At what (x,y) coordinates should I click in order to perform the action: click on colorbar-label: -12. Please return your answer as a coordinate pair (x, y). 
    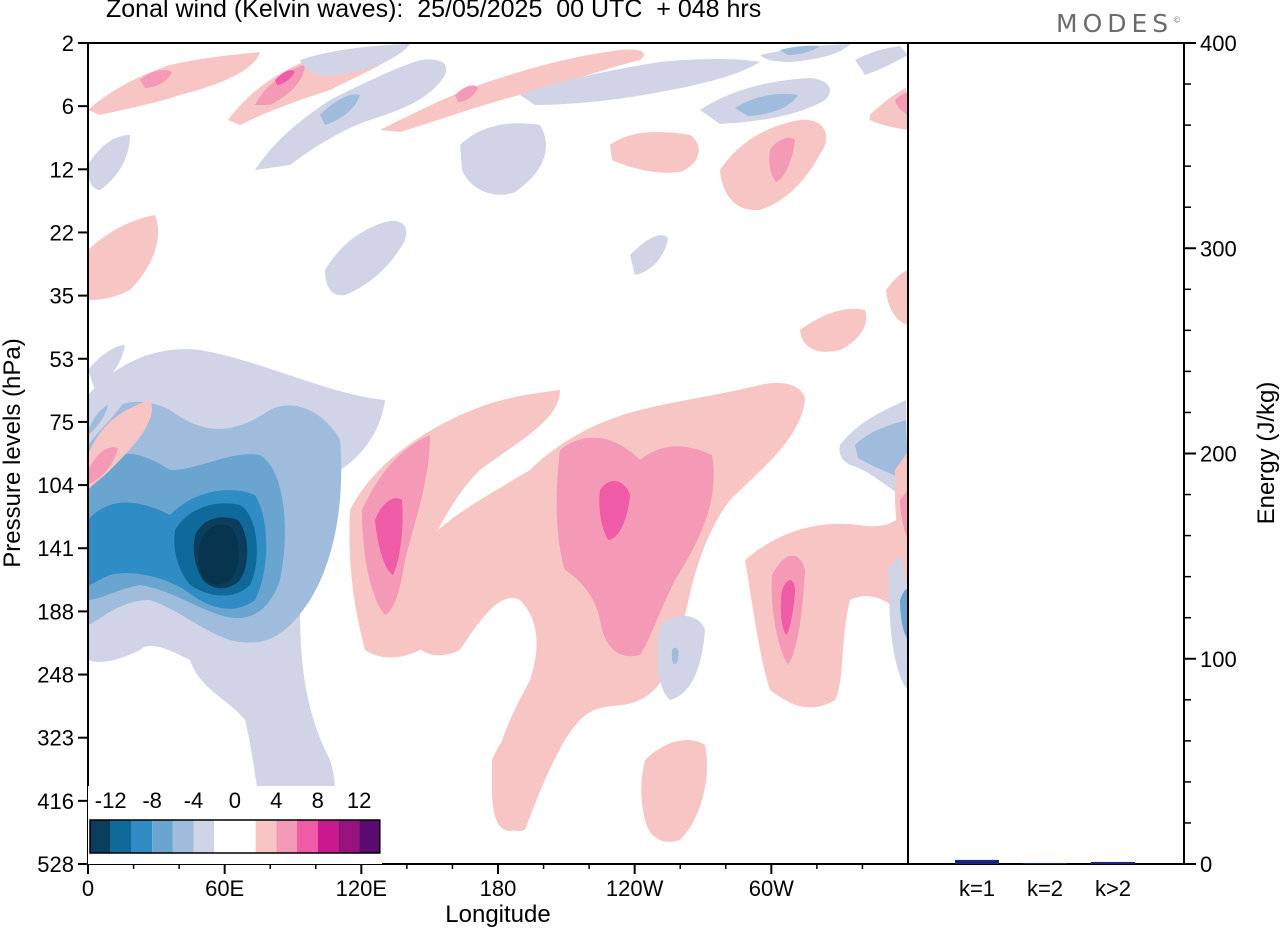
    Looking at the image, I should click on (111, 800).